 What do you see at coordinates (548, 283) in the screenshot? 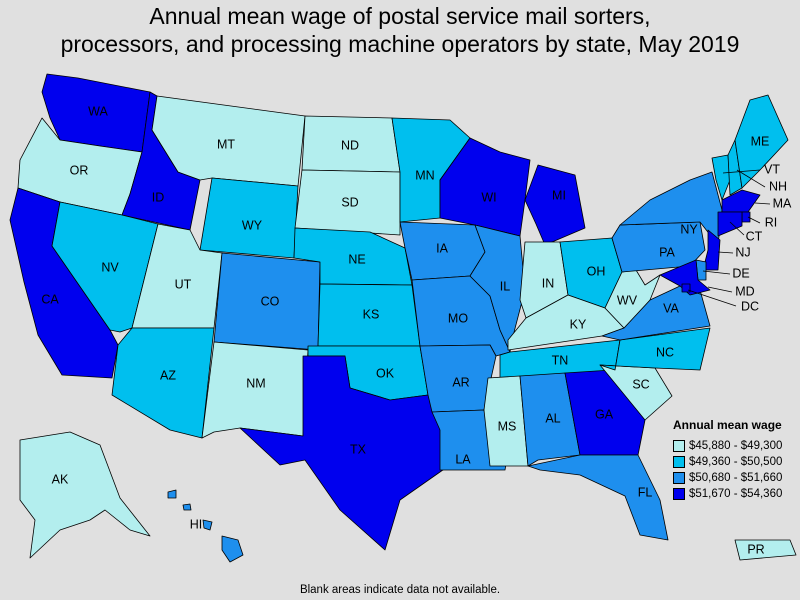
I see `state-label-in: IN` at bounding box center [548, 283].